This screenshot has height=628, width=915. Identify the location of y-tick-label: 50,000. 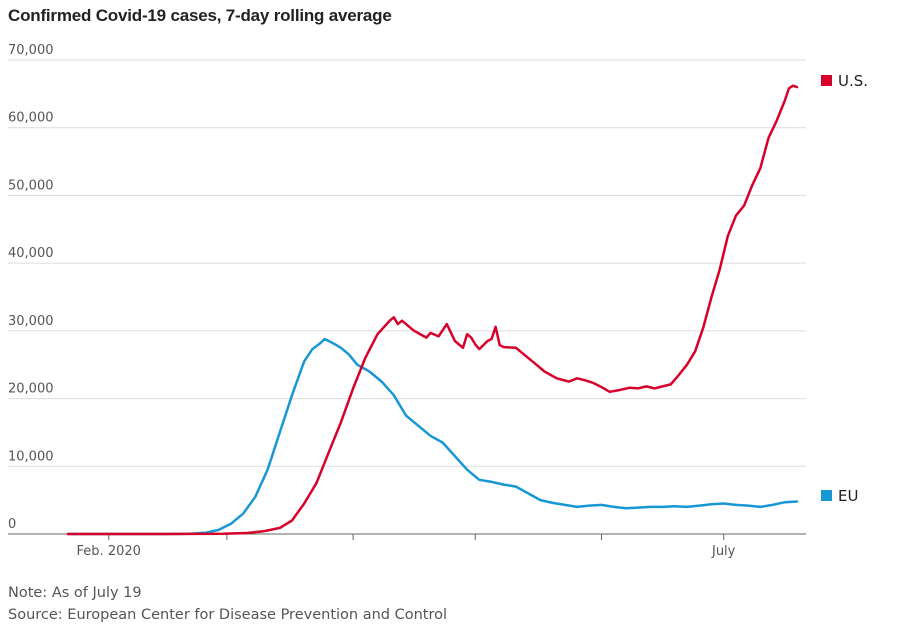
(31, 185).